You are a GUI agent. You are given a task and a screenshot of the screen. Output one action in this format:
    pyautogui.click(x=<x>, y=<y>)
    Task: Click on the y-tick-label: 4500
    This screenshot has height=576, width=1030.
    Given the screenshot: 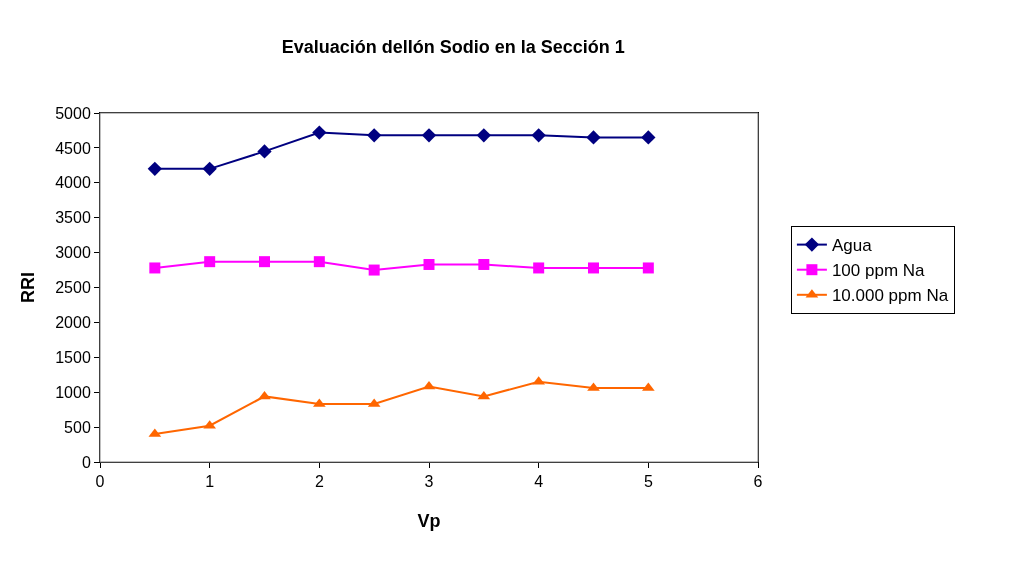 What is the action you would take?
    pyautogui.click(x=73, y=148)
    